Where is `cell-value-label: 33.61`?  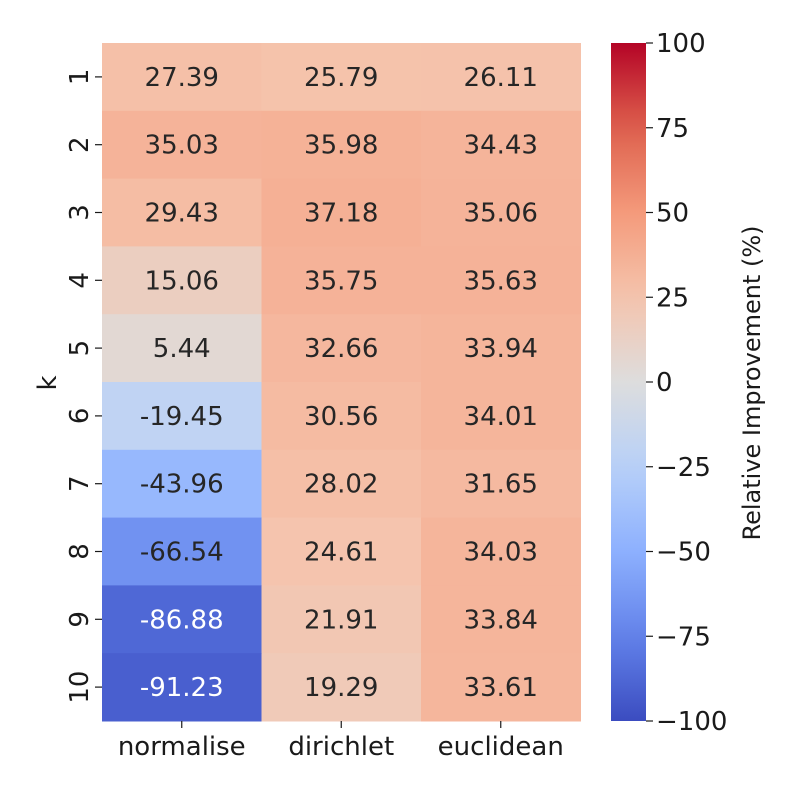 cell-value-label: 33.61 is located at coordinates (501, 688).